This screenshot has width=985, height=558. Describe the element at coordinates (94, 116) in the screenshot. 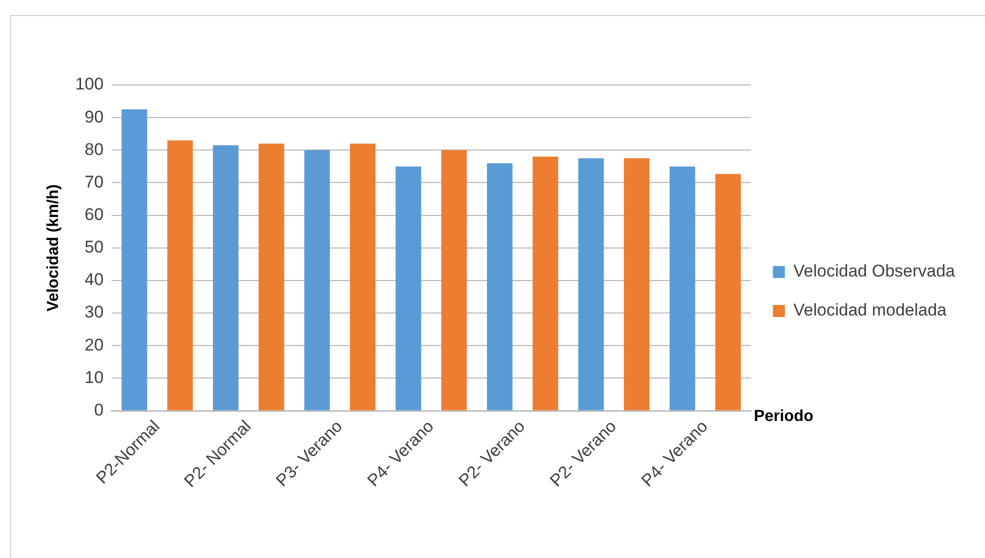

I see `y-tick-label: 90` at that location.